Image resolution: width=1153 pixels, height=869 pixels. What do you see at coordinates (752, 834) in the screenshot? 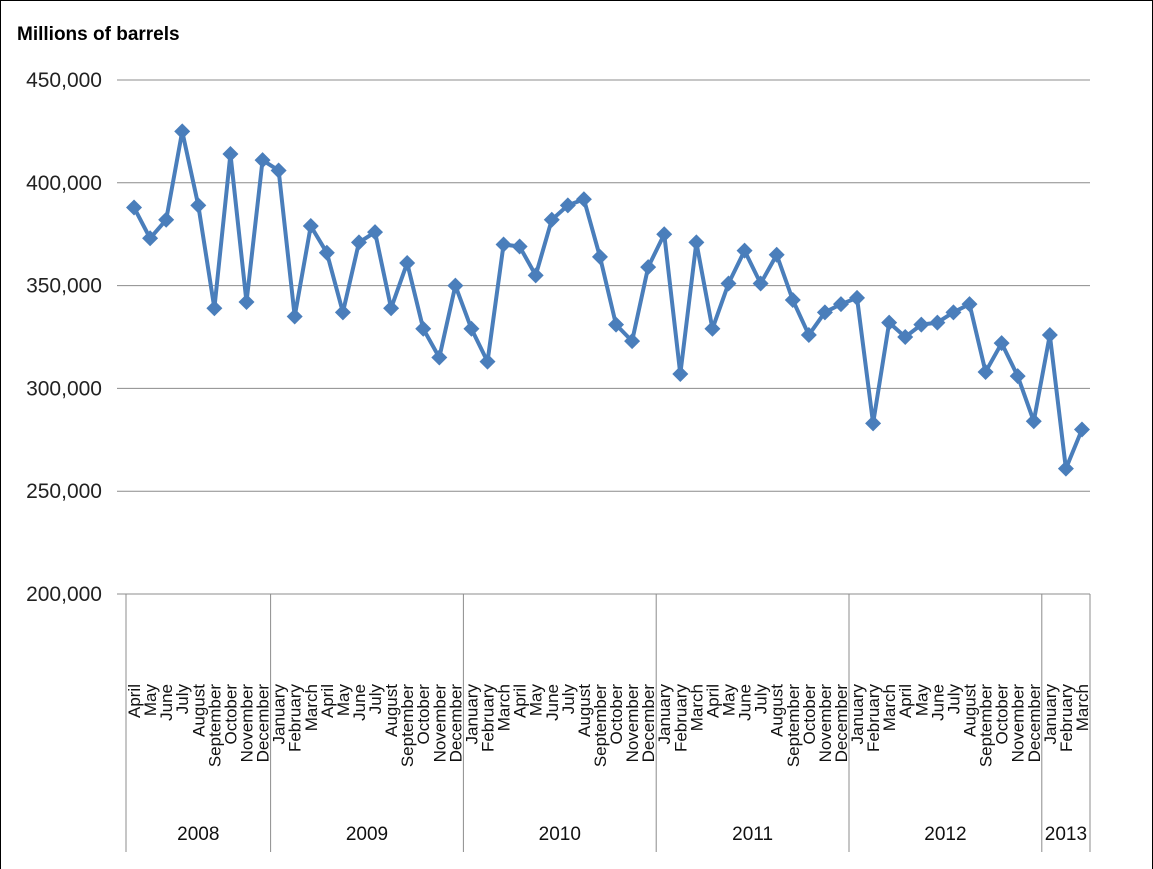
I see `x-tick-label-year: 2011` at bounding box center [752, 834].